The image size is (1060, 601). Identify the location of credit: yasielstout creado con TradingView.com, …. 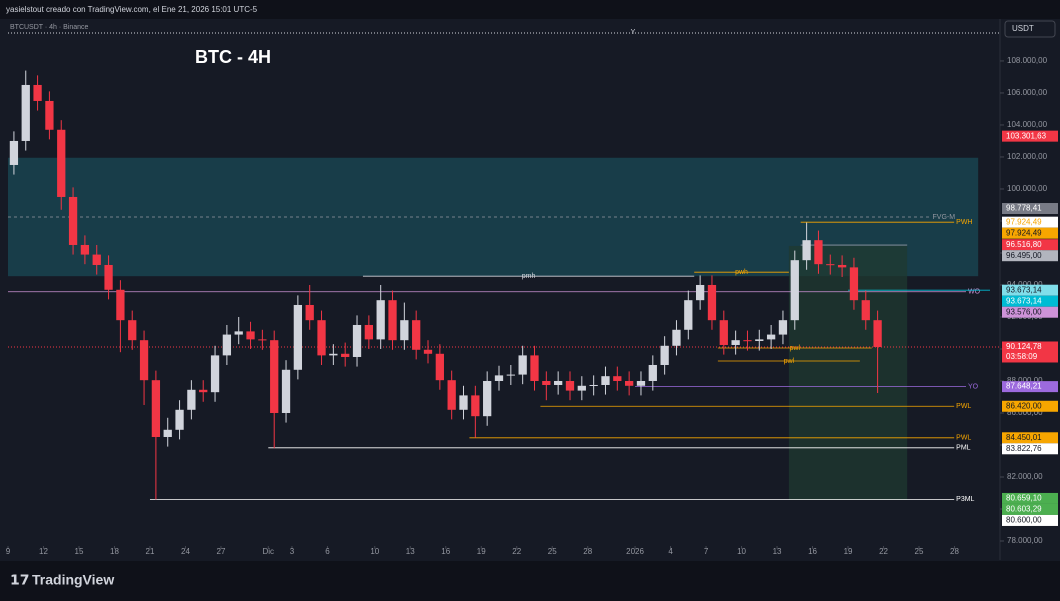
(132, 9).